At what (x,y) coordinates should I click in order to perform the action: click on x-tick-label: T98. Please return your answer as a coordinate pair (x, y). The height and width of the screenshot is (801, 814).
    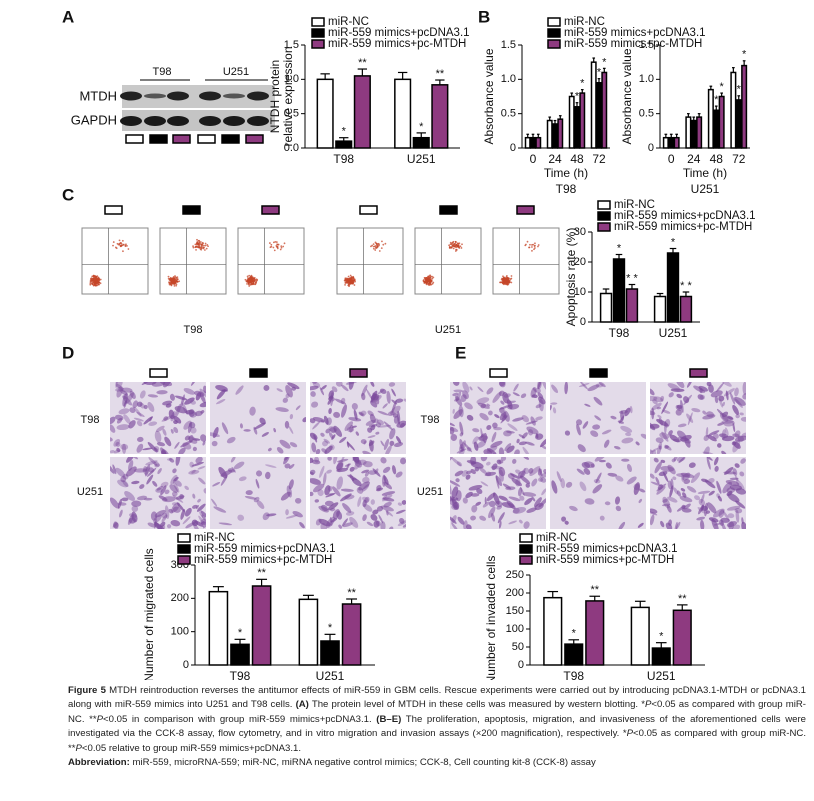
    Looking at the image, I should click on (240, 674).